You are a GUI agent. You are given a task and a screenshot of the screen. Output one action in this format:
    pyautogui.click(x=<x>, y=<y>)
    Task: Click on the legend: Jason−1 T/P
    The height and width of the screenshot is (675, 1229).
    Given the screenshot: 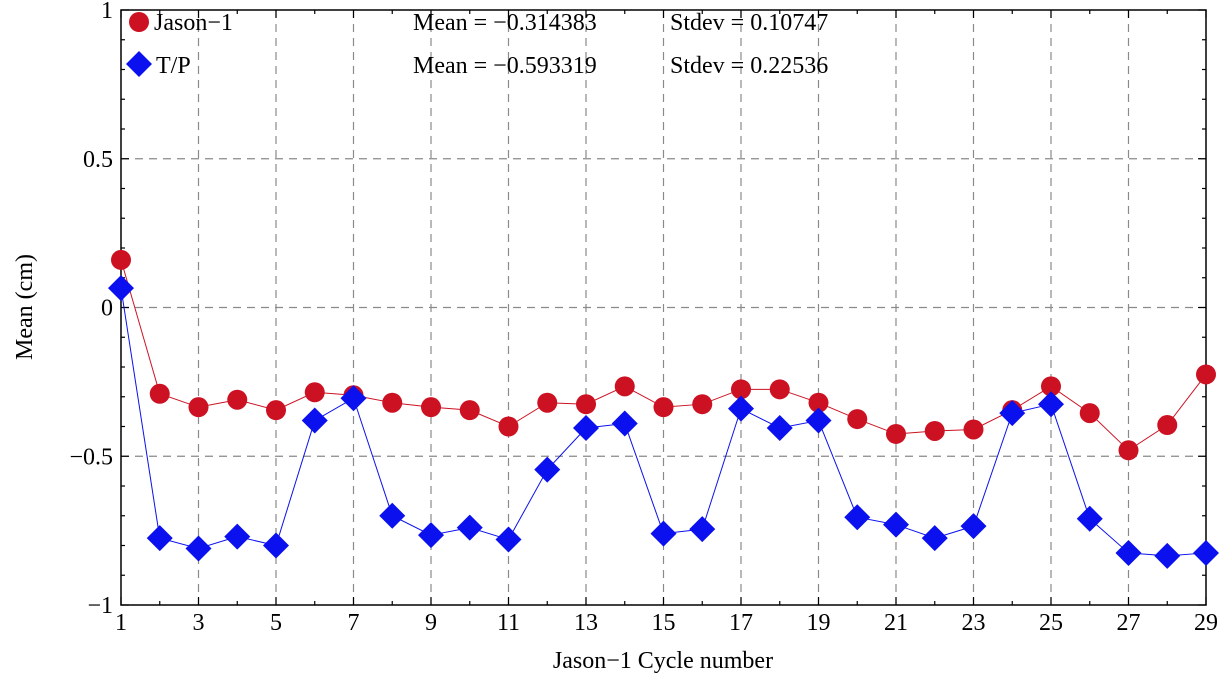 What is the action you would take?
    pyautogui.click(x=179, y=44)
    